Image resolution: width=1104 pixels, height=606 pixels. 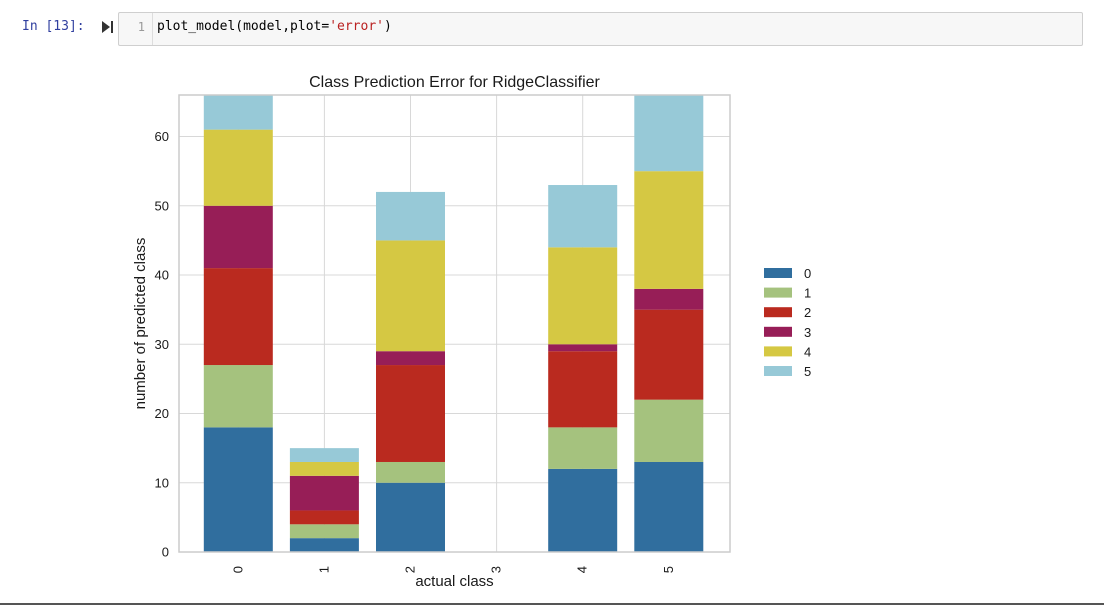 What do you see at coordinates (496, 569) in the screenshot?
I see `x-tick-label: 3` at bounding box center [496, 569].